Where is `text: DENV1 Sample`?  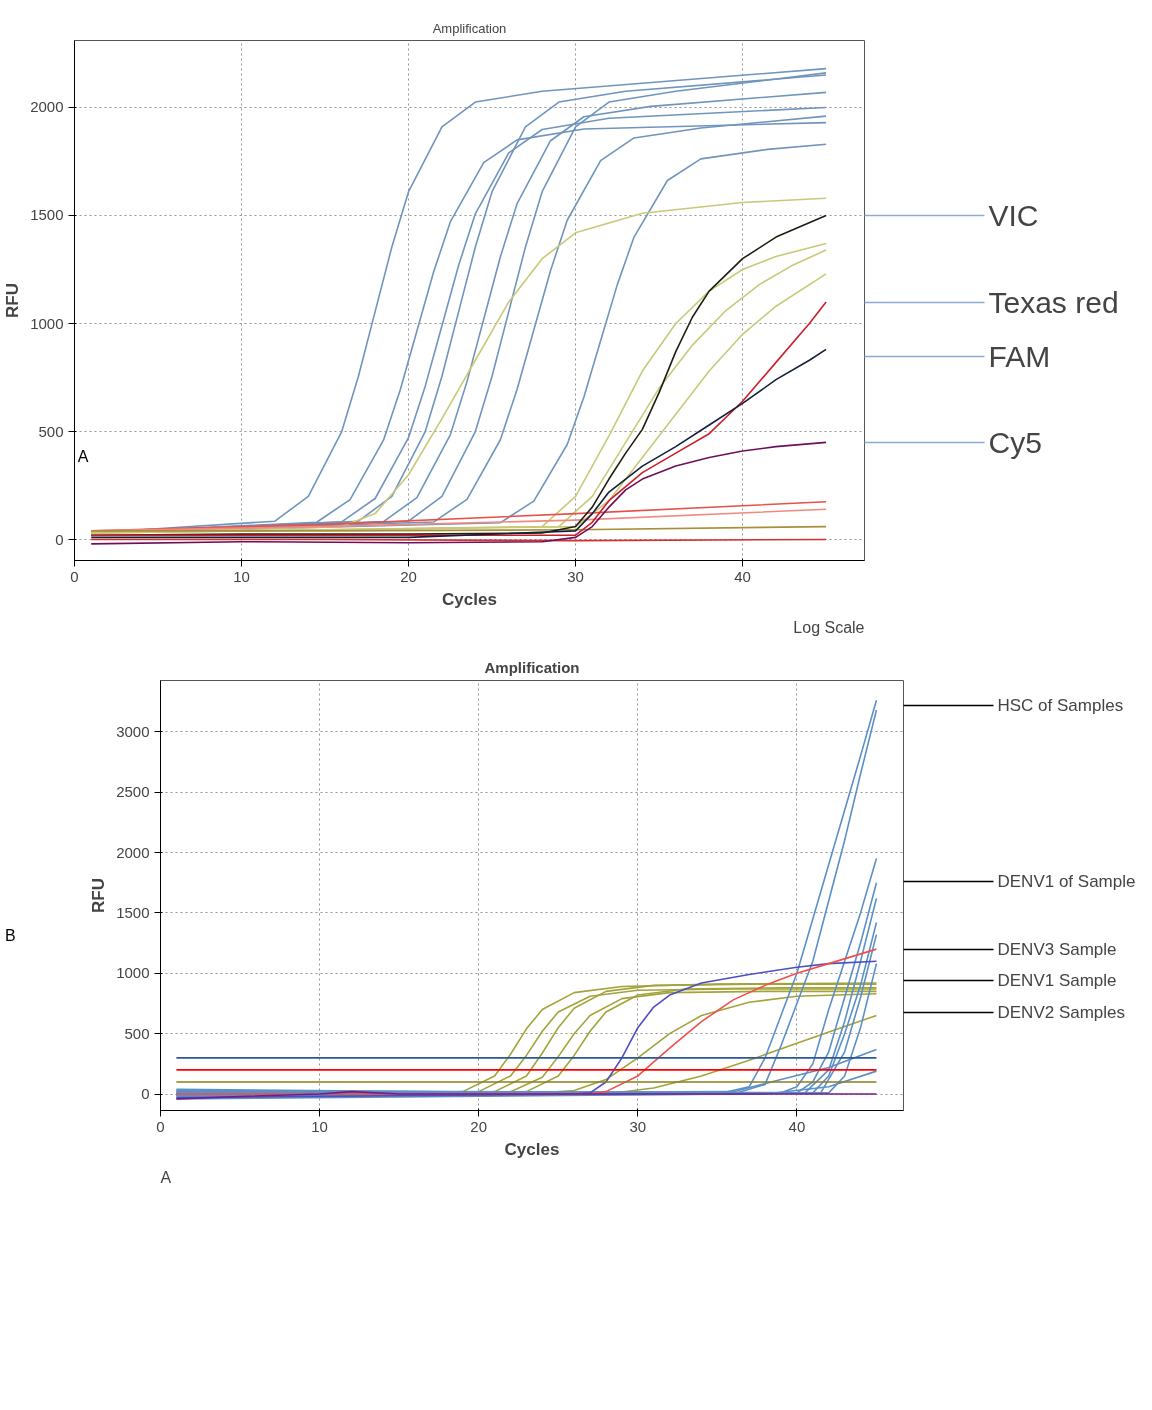 text: DENV1 Sample is located at coordinates (1057, 981).